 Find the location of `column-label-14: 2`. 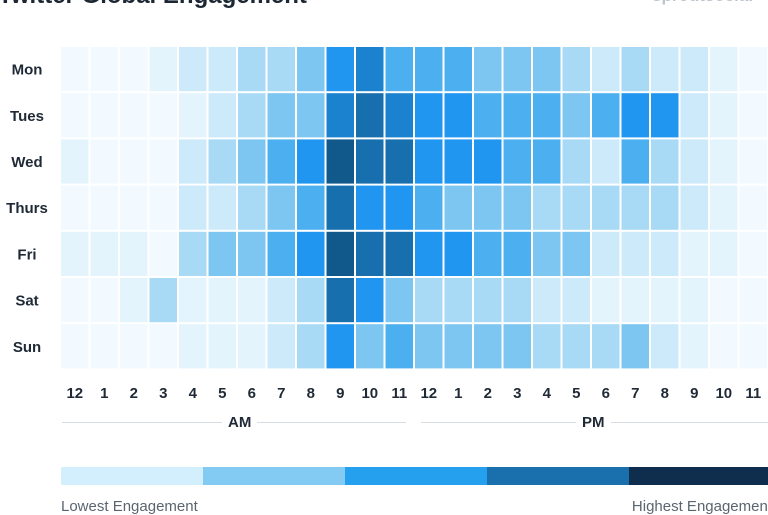

column-label-14: 2 is located at coordinates (488, 393).